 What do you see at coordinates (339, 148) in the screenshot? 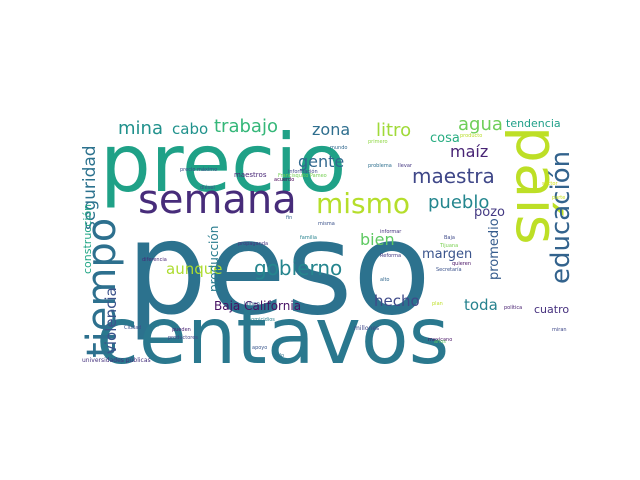
I see `word-mundo: mundo` at bounding box center [339, 148].